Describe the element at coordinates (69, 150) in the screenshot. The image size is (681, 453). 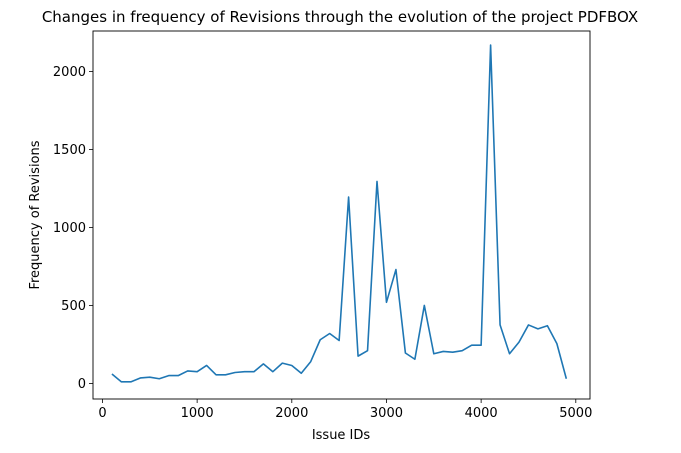
I see `y-tick-label: 1500` at that location.